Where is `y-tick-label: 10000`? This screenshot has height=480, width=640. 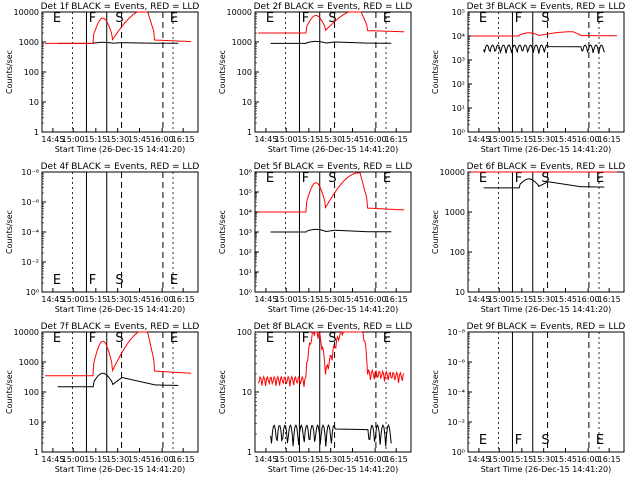 y-tick-label: 10000 is located at coordinates (452, 172).